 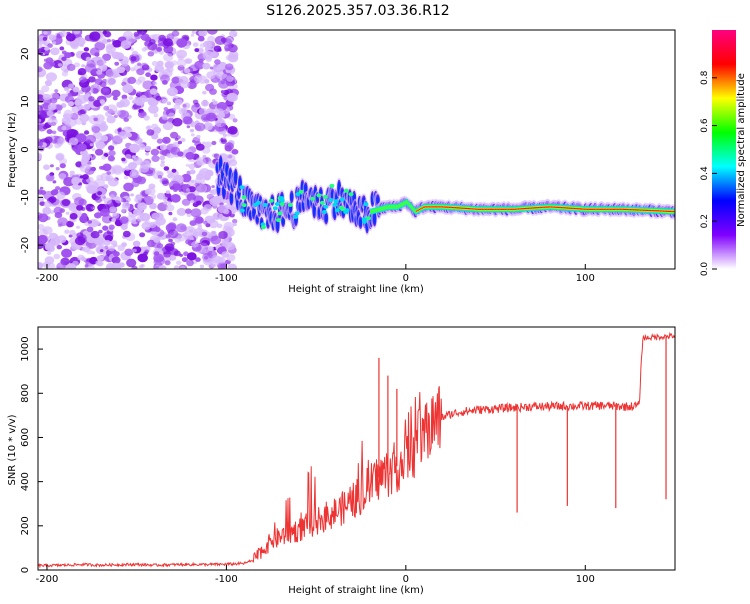 What do you see at coordinates (585, 579) in the screenshot?
I see `x-tick-label: 100` at bounding box center [585, 579].